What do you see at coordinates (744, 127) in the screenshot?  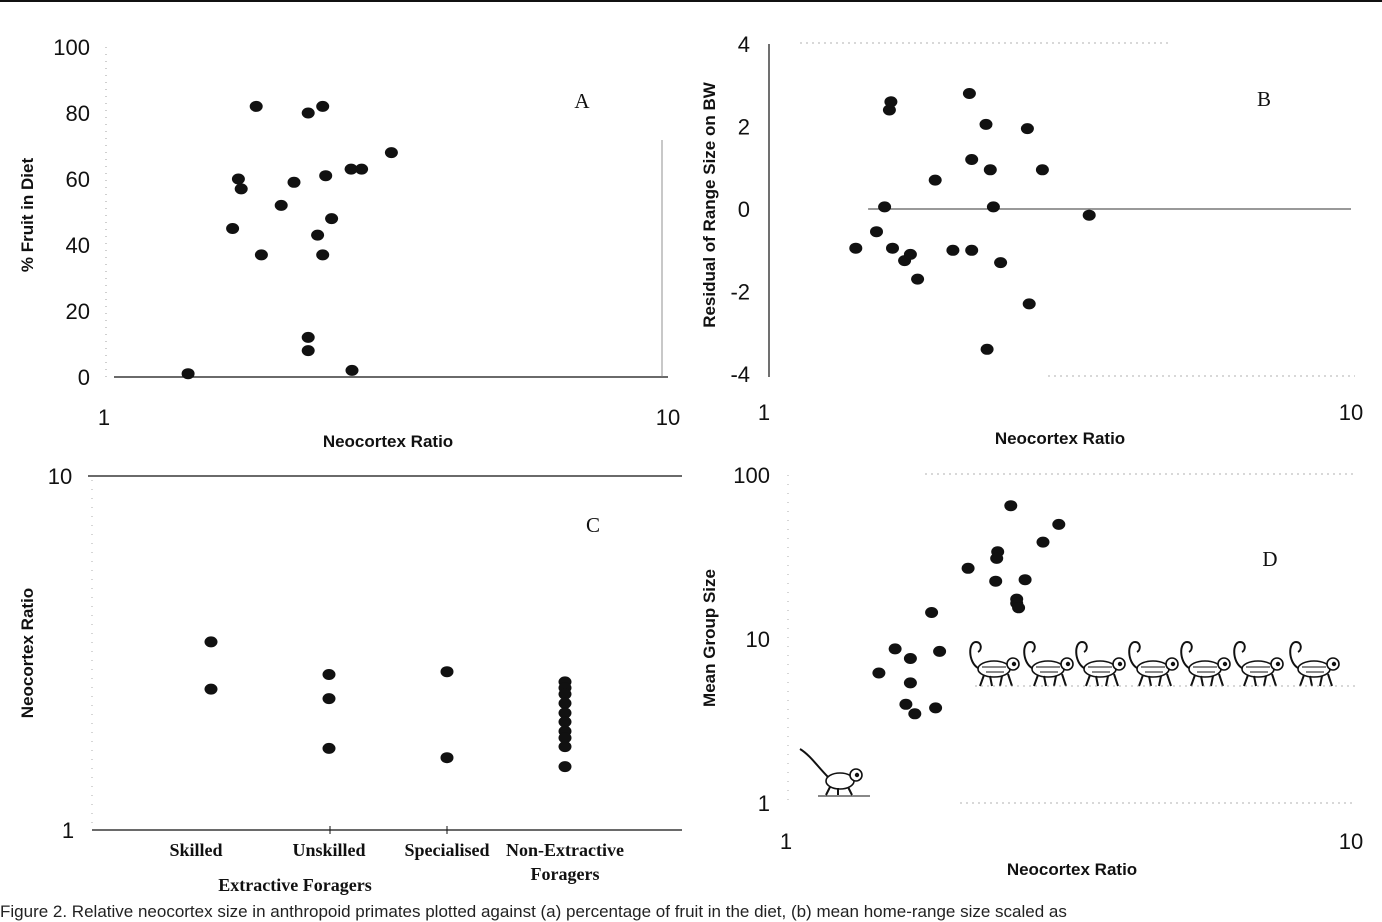 I see `panel-b-y-tick: 2` at bounding box center [744, 127].